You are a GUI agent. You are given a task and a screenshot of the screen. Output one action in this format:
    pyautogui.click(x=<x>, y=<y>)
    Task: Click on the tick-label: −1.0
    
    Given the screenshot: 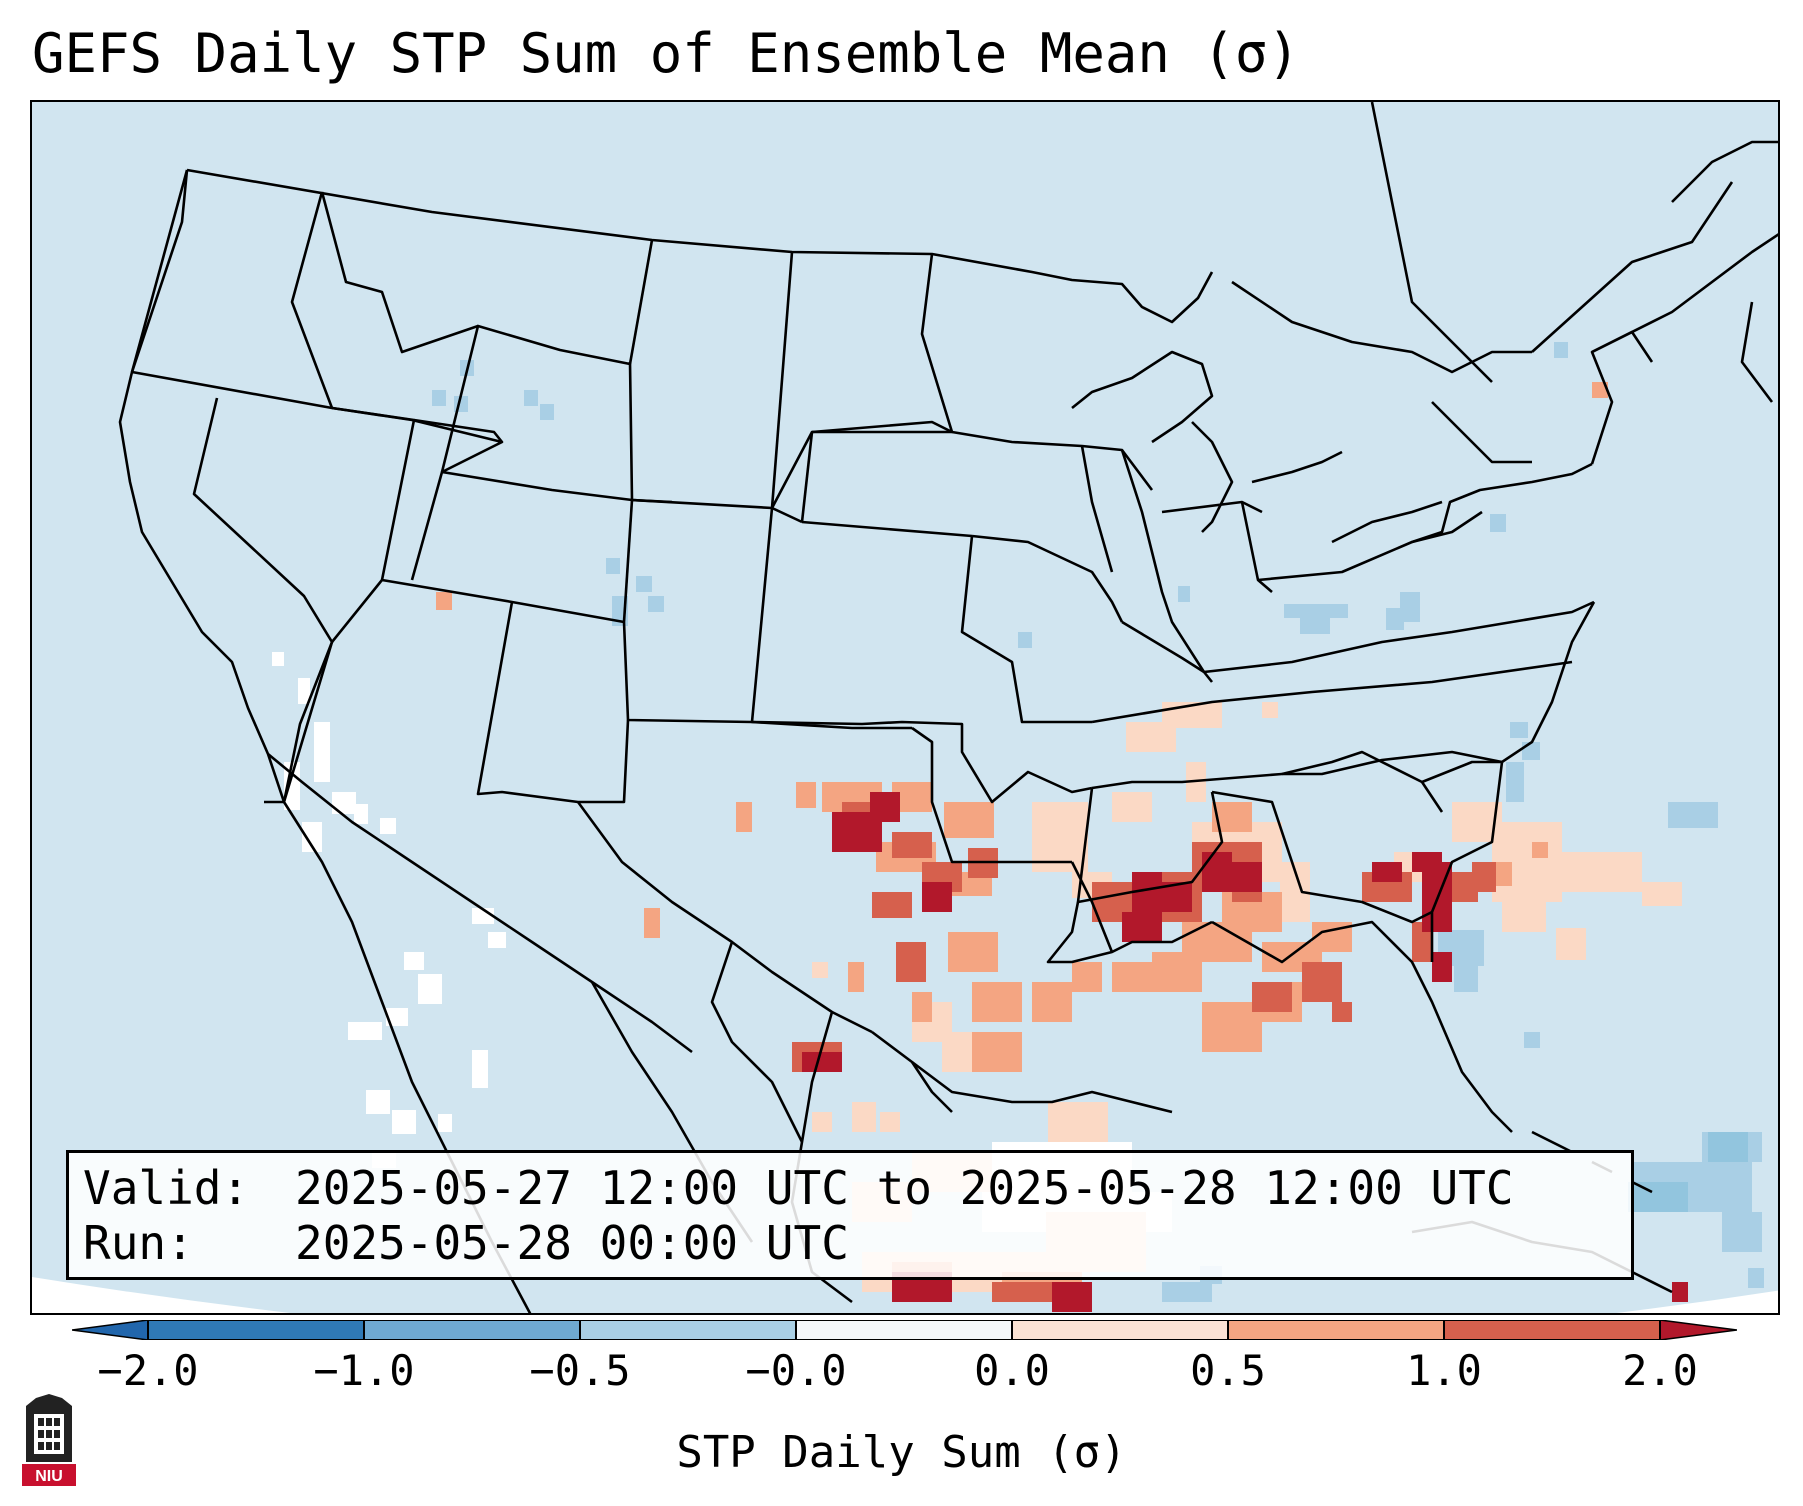 What is the action you would take?
    pyautogui.click(x=364, y=1370)
    